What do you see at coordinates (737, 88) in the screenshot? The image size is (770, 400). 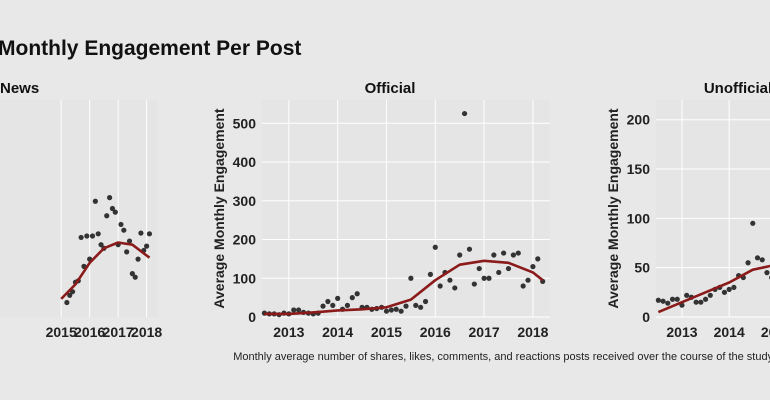 I see `panel-title: Unofficial` at bounding box center [737, 88].